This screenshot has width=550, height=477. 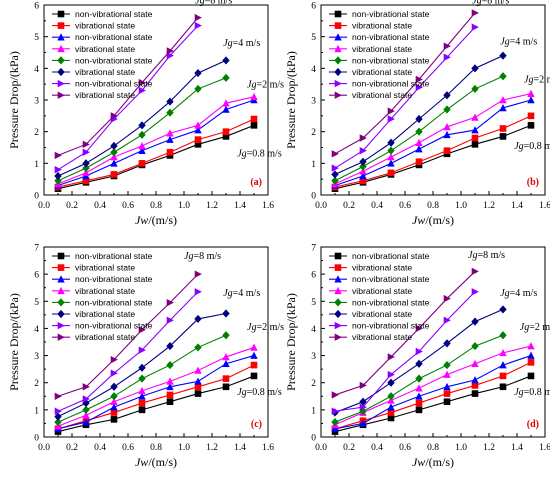 I want to click on x-tick-label: 0.2, so click(x=349, y=448).